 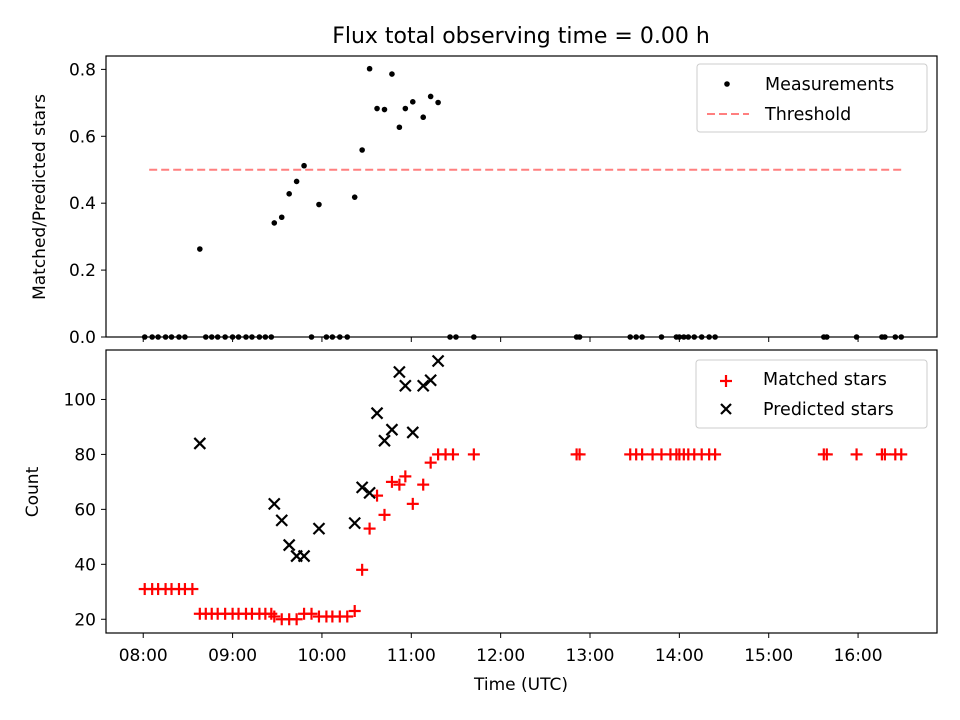 What do you see at coordinates (232, 656) in the screenshot?
I see `x-tick-label: 09:00` at bounding box center [232, 656].